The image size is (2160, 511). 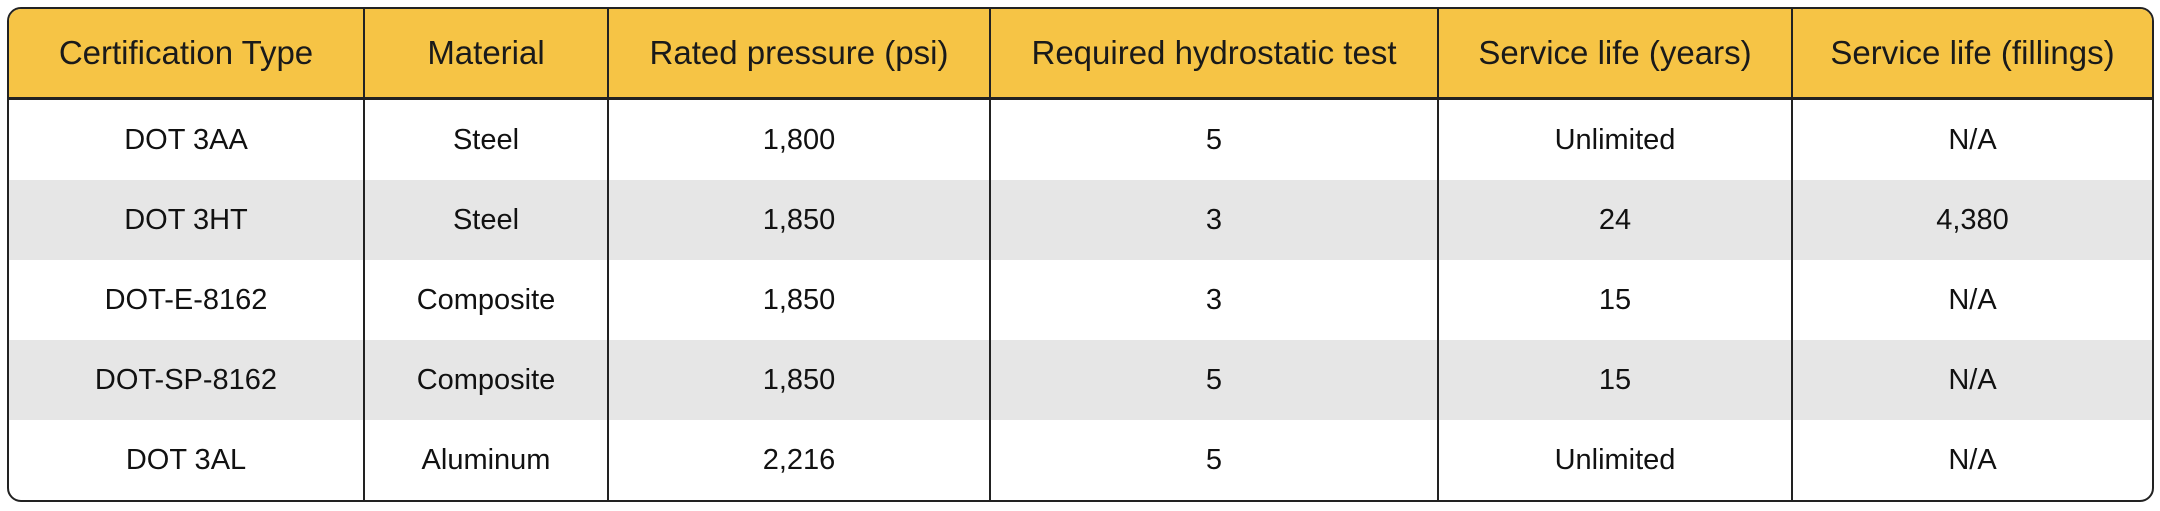 I want to click on header-cell: Service life (fillings), so click(x=1972, y=54).